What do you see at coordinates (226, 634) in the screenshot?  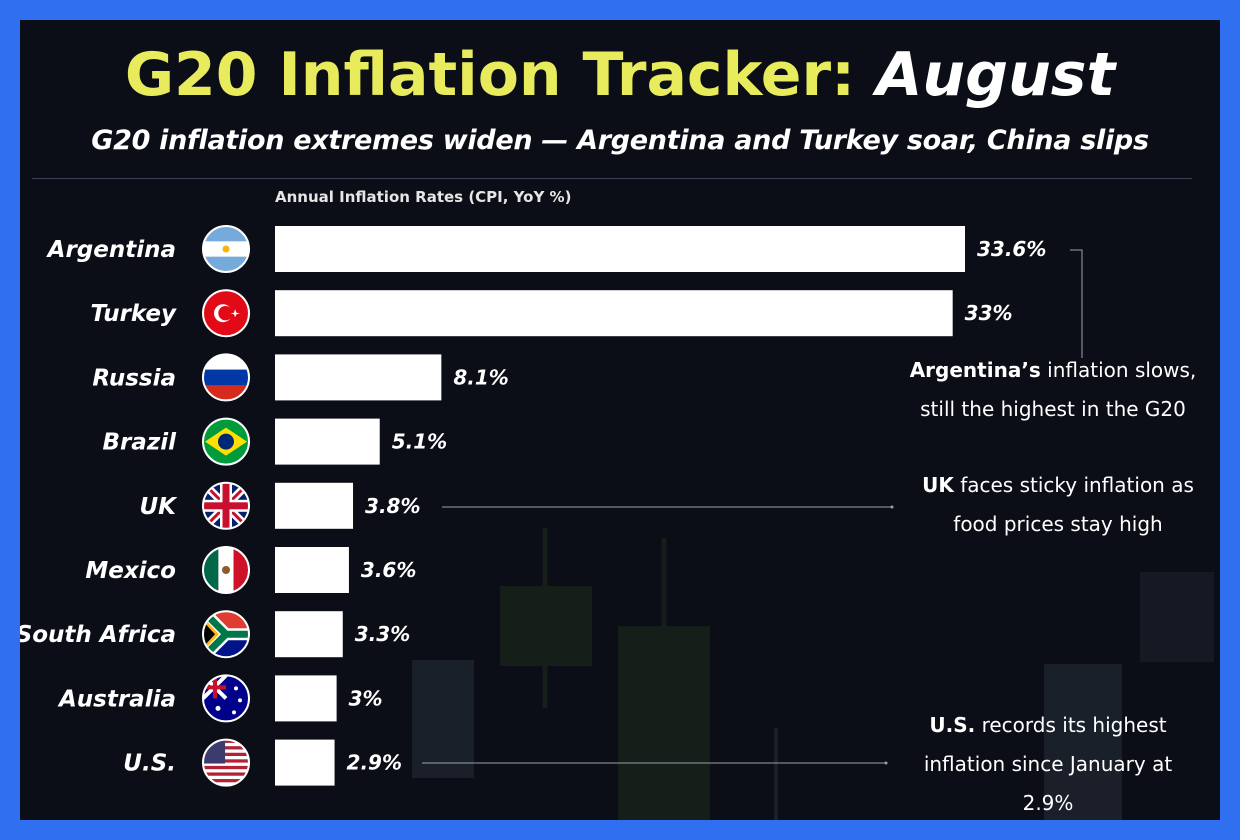 I see `south-africa-flag-icon` at bounding box center [226, 634].